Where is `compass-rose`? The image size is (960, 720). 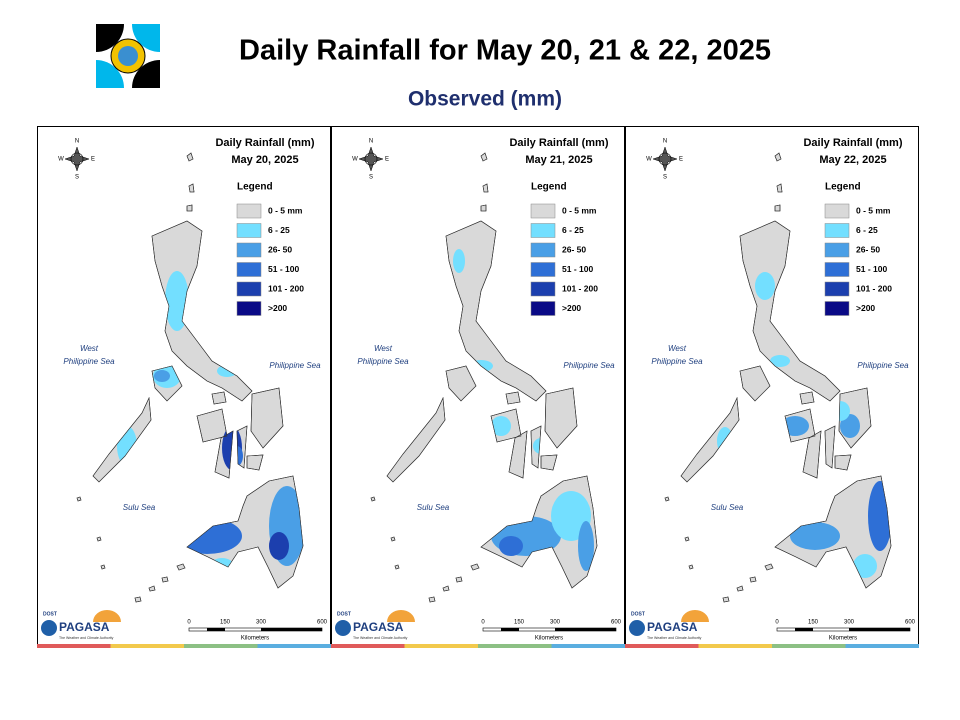 compass-rose is located at coordinates (665, 159).